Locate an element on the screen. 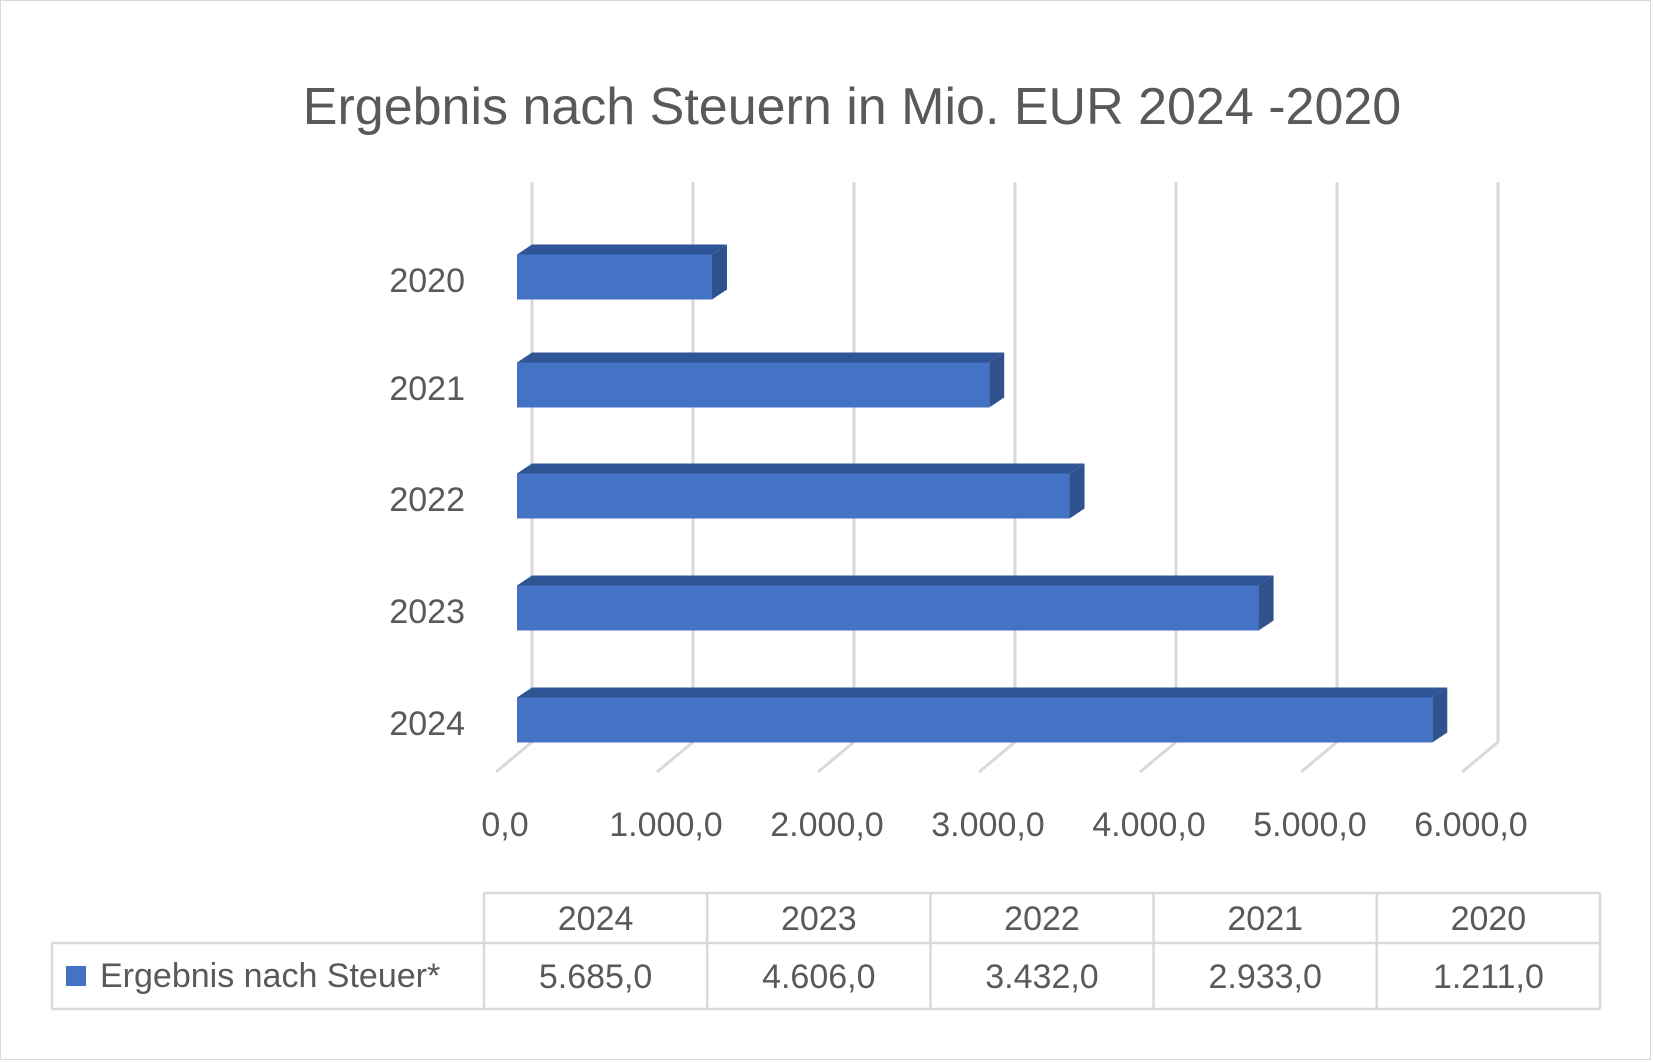 The width and height of the screenshot is (1653, 1062). category-label: 2023 is located at coordinates (427, 612).